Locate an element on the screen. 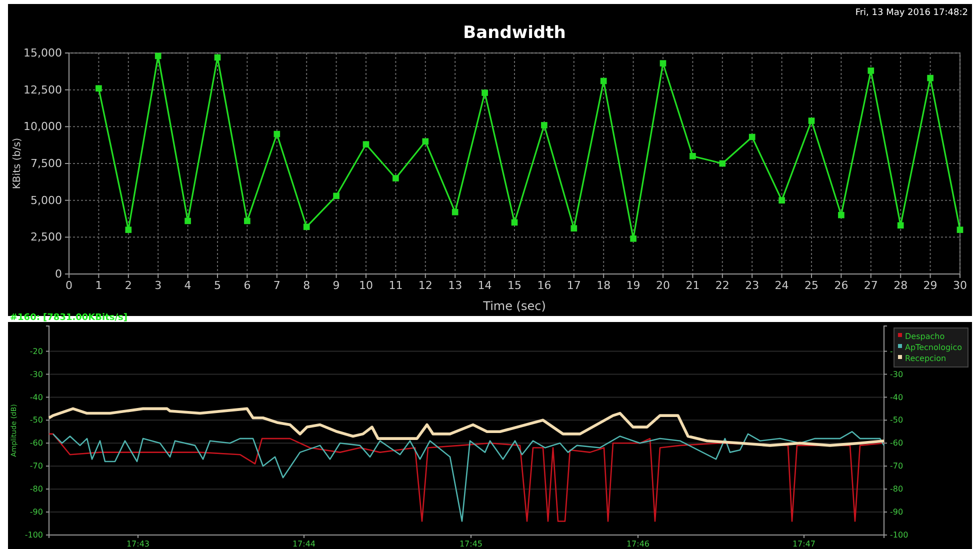  x-tick-label: 24 is located at coordinates (781, 285).